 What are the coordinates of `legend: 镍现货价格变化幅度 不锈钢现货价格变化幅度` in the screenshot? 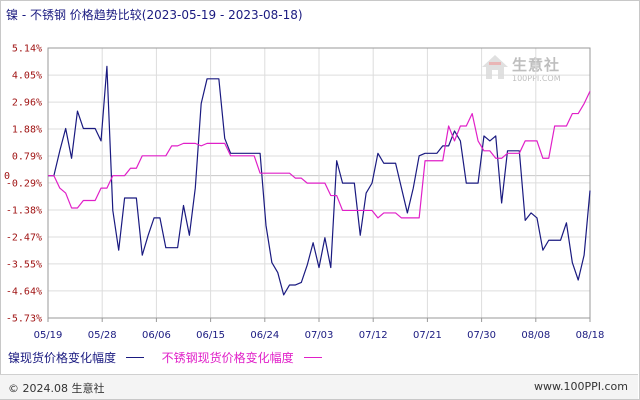 It's located at (172, 357).